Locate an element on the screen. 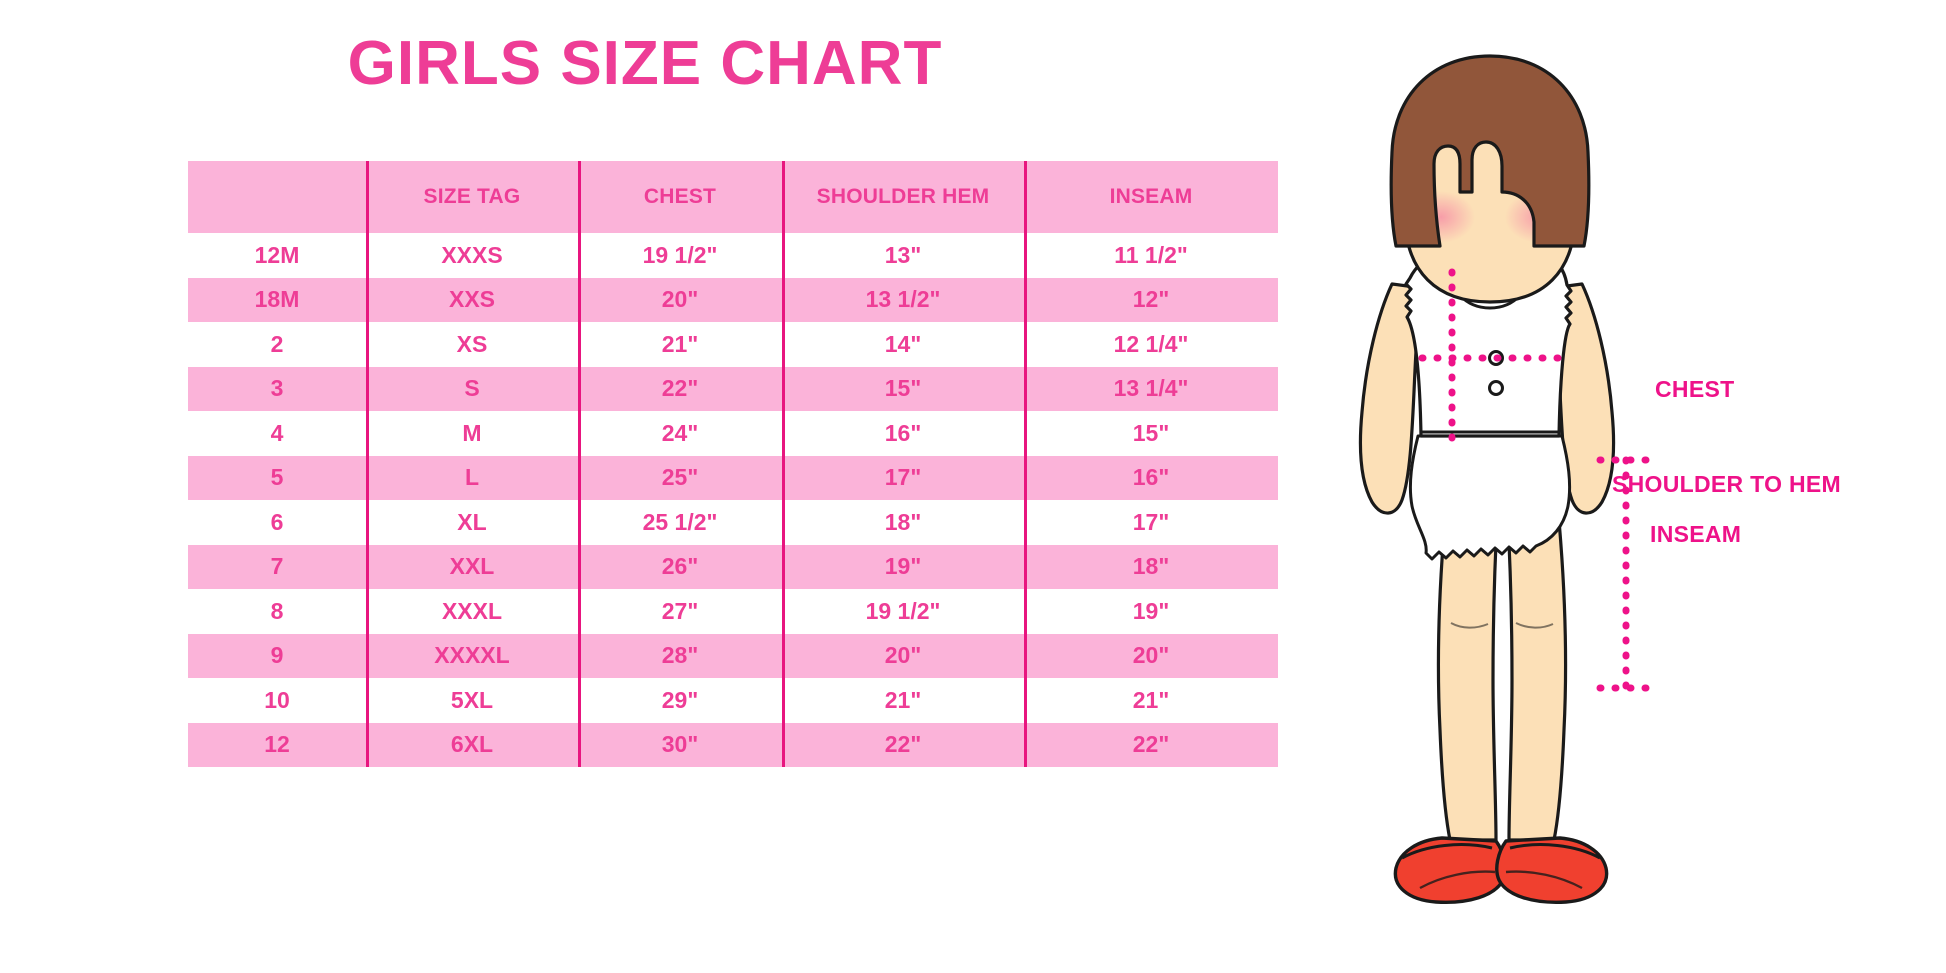 Image resolution: width=1946 pixels, height=973 pixels. cell-size: 7 is located at coordinates (277, 566).